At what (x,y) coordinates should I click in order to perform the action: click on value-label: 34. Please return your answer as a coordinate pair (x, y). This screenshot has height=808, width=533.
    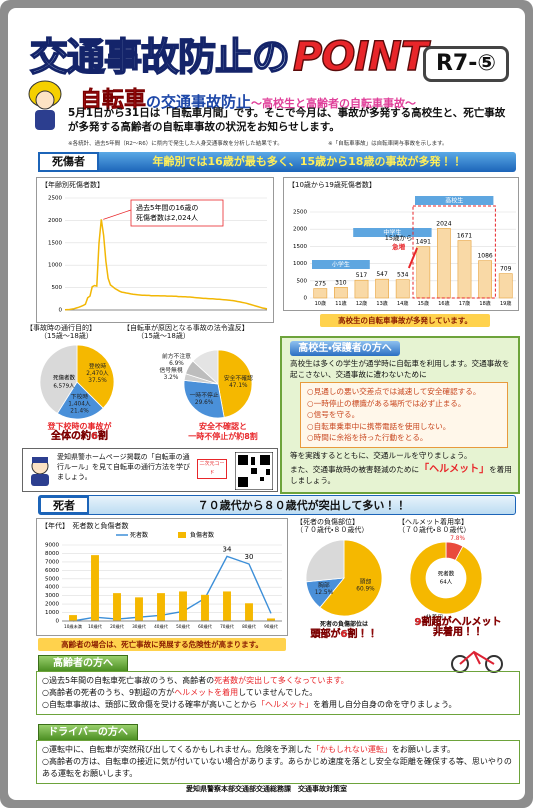
    Looking at the image, I should click on (227, 549).